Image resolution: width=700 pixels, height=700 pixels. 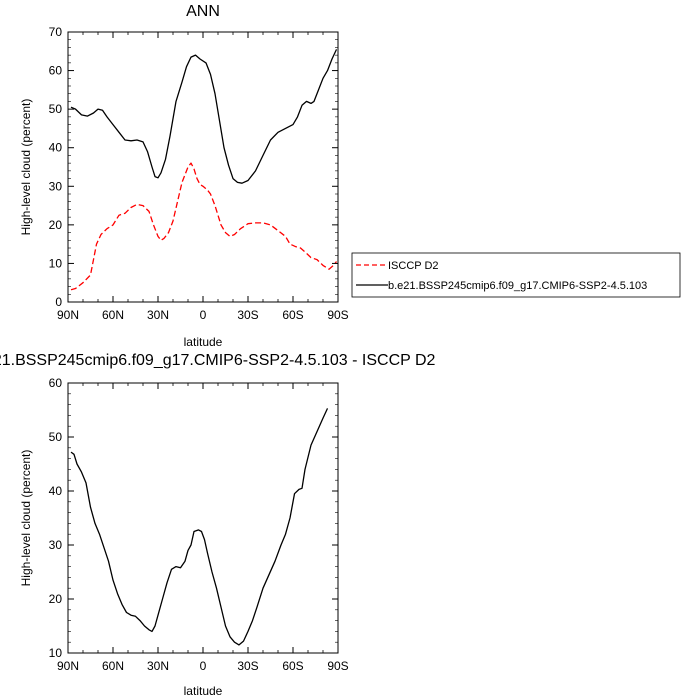 What do you see at coordinates (68, 315) in the screenshot?
I see `top-x-tick-label: 90N` at bounding box center [68, 315].